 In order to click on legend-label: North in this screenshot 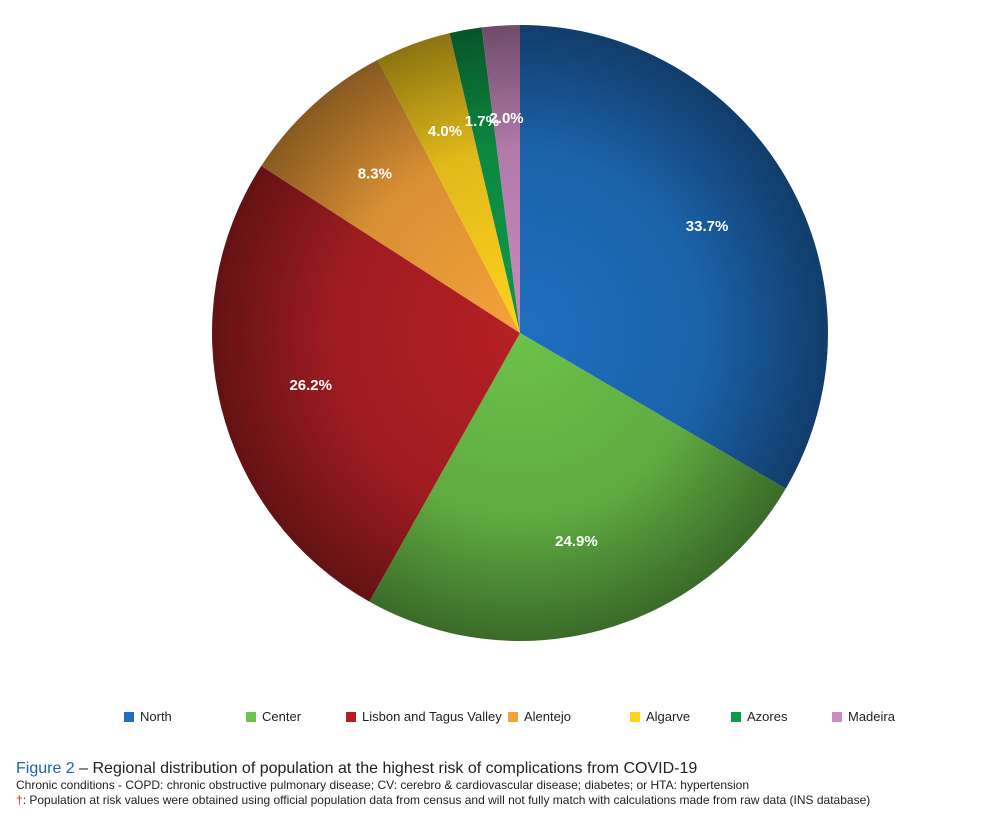, I will do `click(156, 716)`.